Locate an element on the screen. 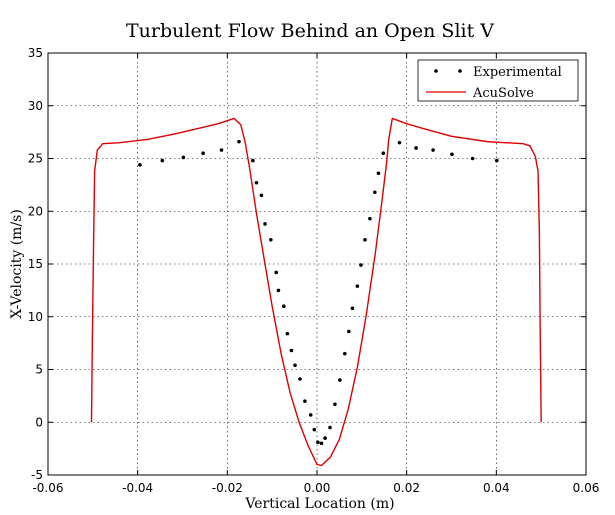  x-tick-label: -0.02 is located at coordinates (227, 488).